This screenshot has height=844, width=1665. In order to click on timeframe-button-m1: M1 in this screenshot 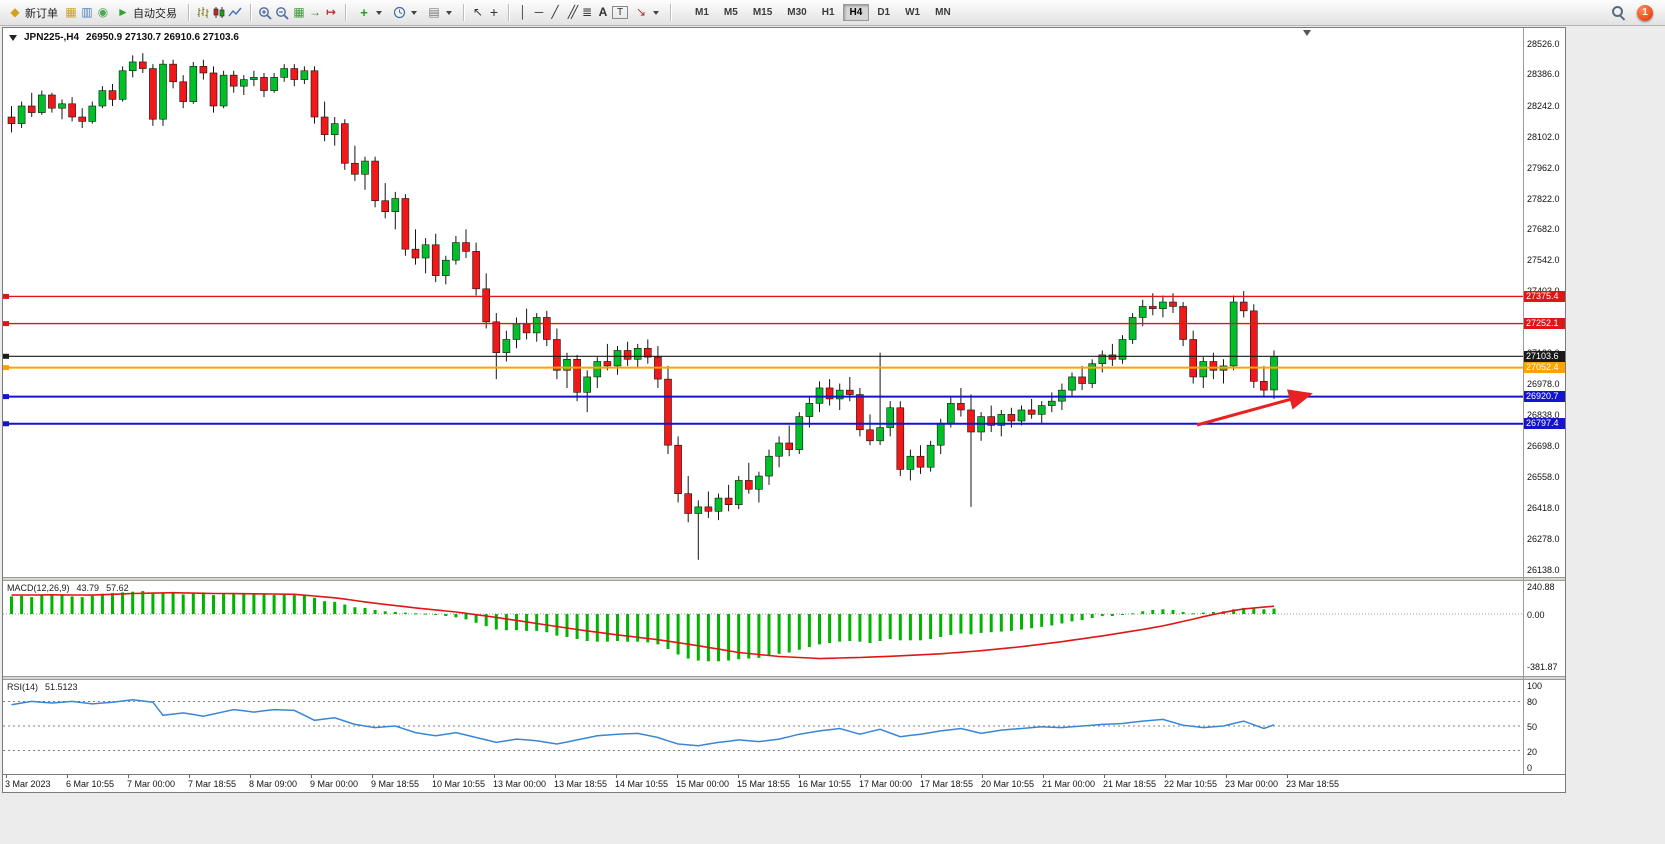, I will do `click(702, 12)`.